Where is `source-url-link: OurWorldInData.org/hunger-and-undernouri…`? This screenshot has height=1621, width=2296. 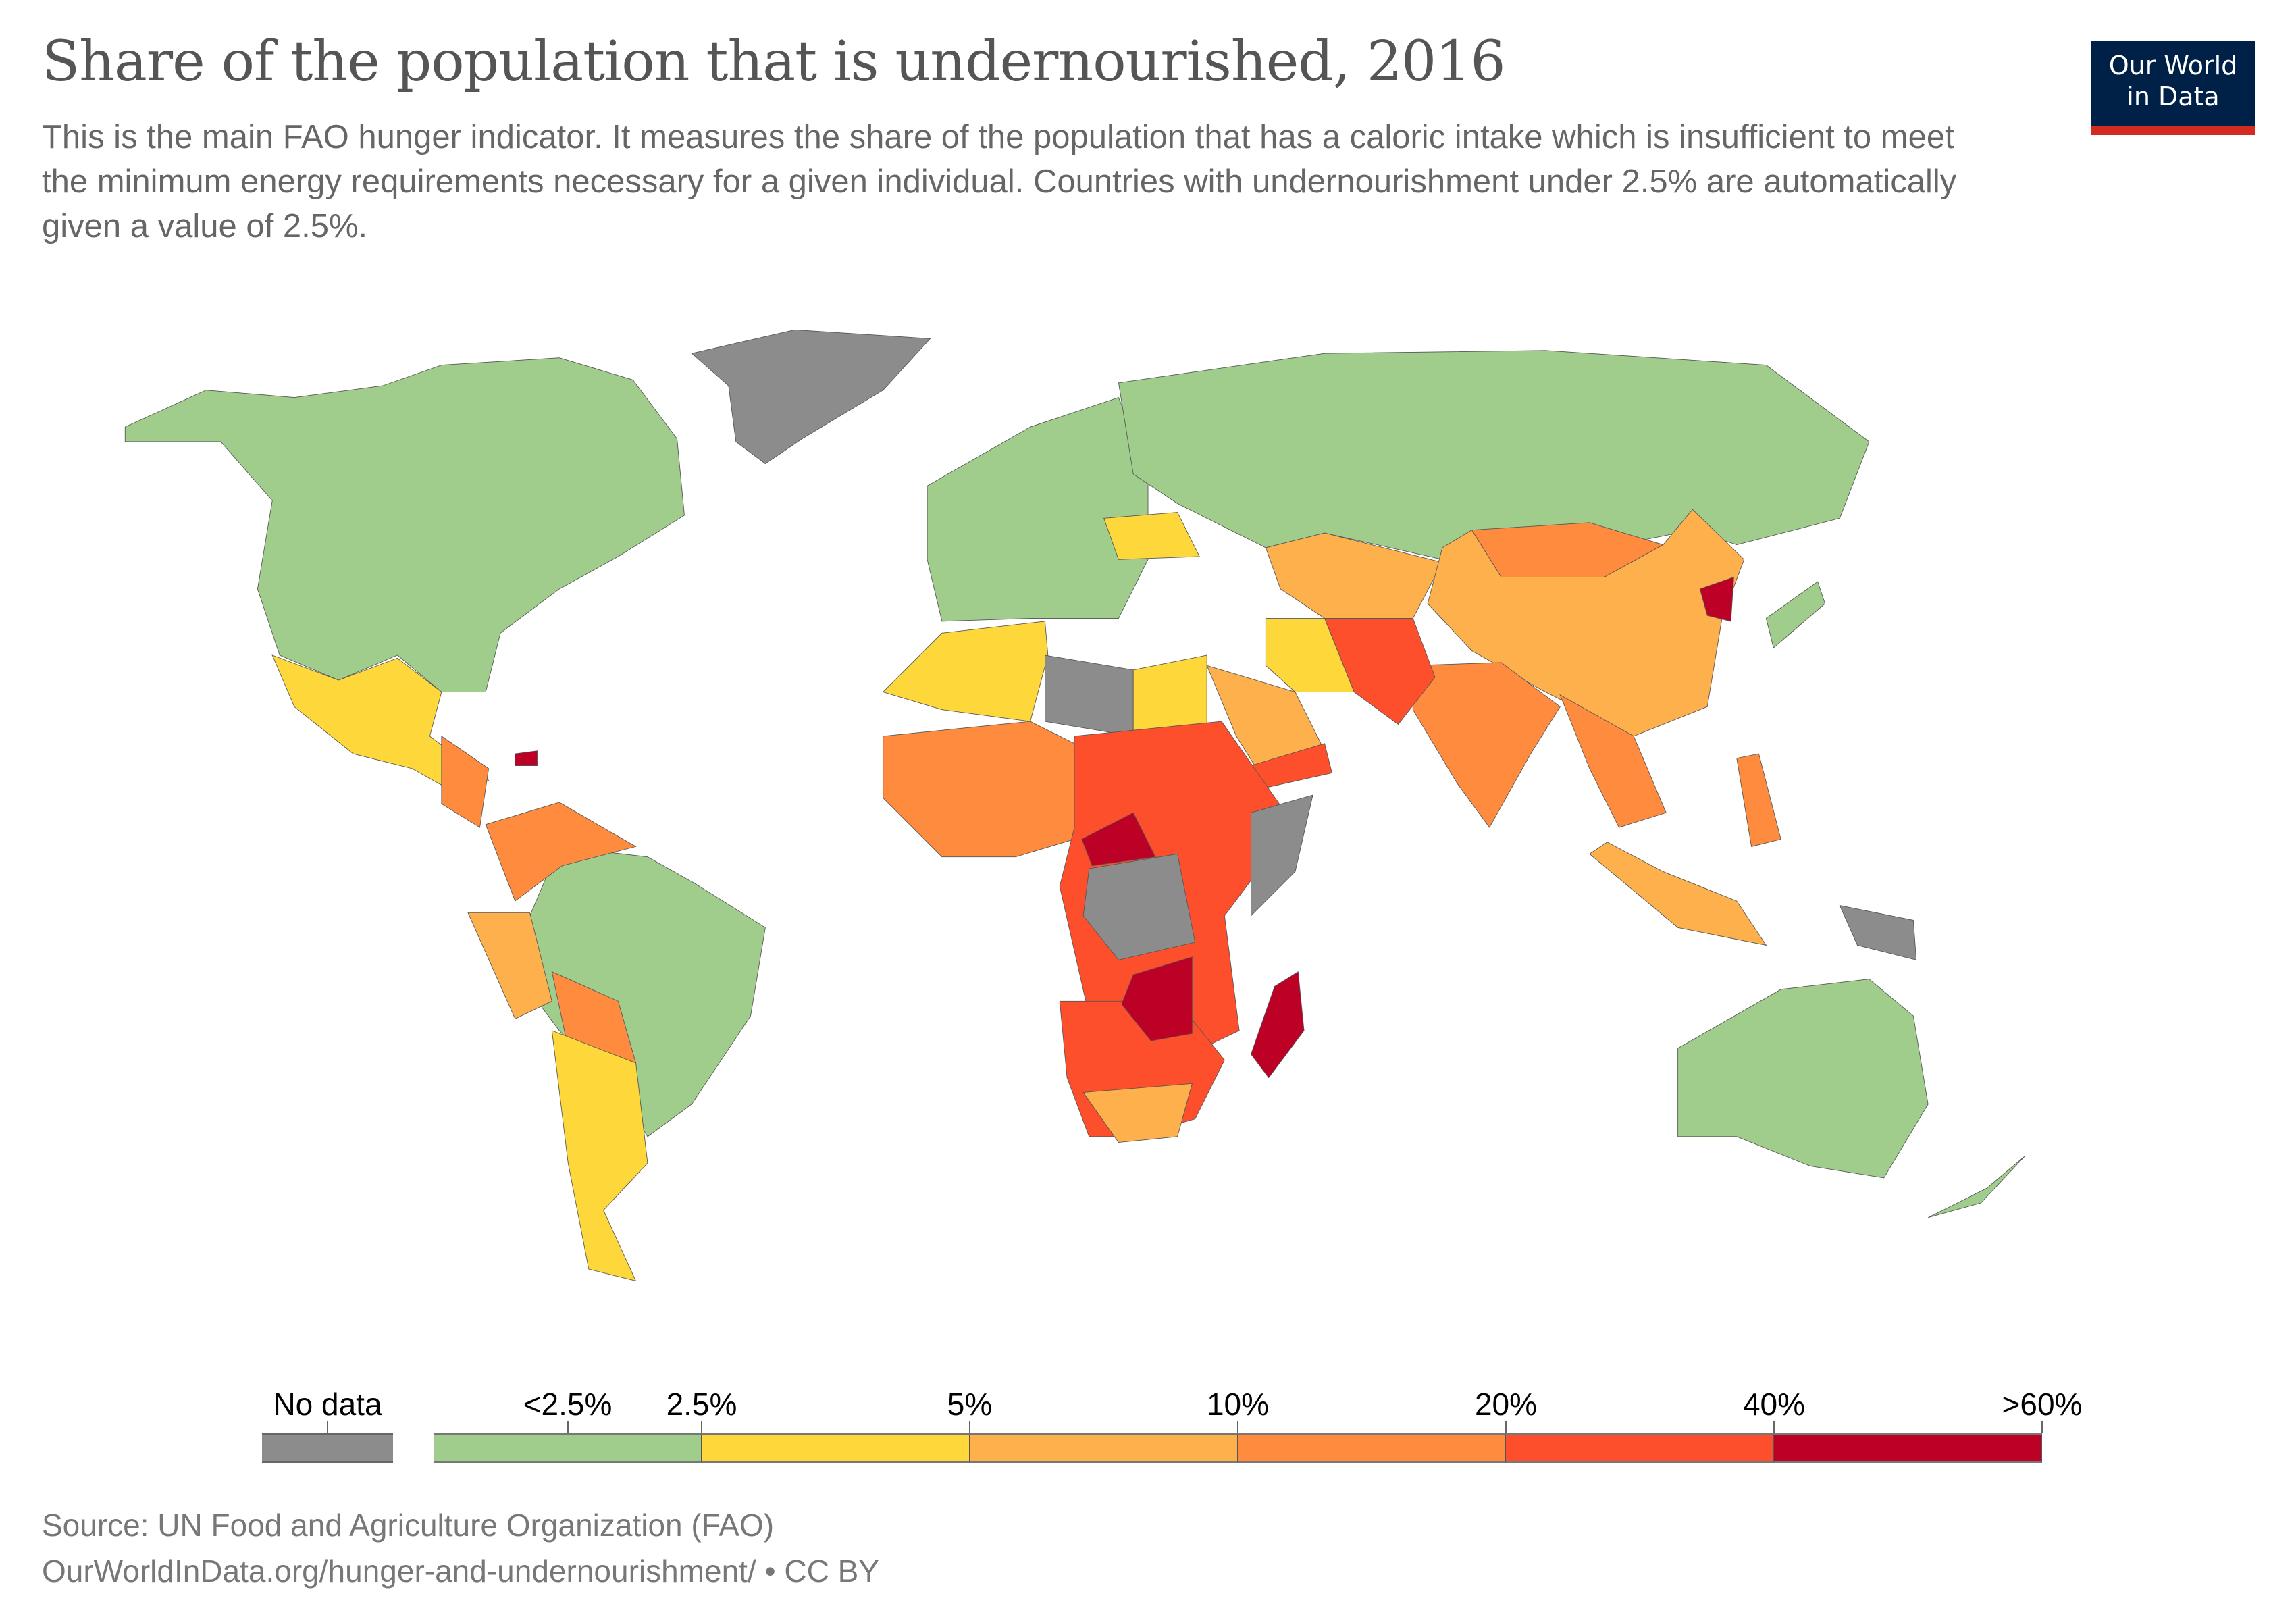
source-url-link: OurWorldInData.org/hunger-and-undernouri… is located at coordinates (399, 1571).